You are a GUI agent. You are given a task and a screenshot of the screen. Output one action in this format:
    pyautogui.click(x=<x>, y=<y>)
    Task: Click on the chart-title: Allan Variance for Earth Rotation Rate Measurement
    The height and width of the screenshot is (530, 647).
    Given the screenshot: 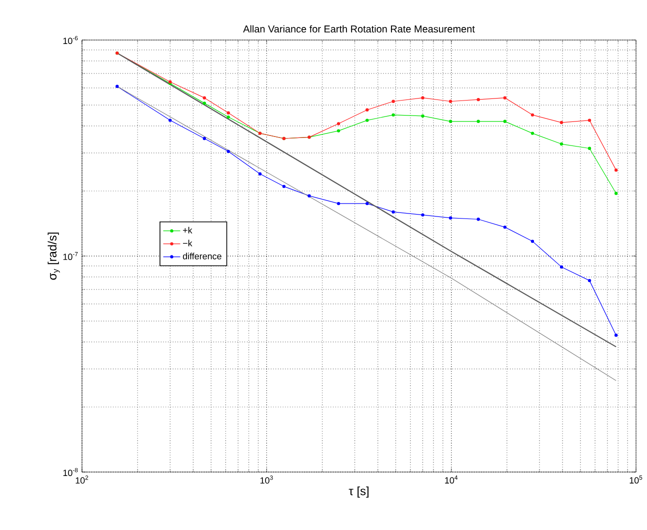 What is the action you would take?
    pyautogui.click(x=359, y=29)
    